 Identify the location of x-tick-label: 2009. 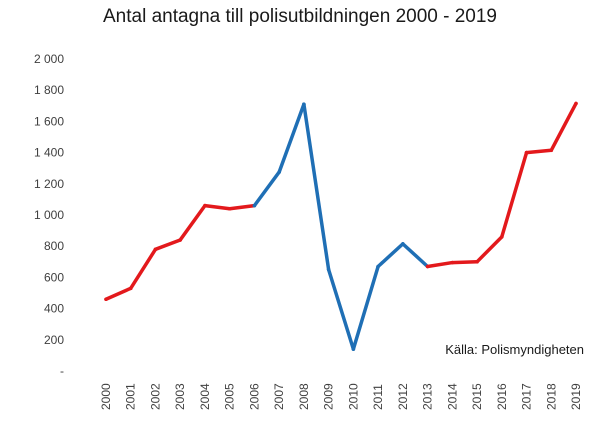
(329, 396).